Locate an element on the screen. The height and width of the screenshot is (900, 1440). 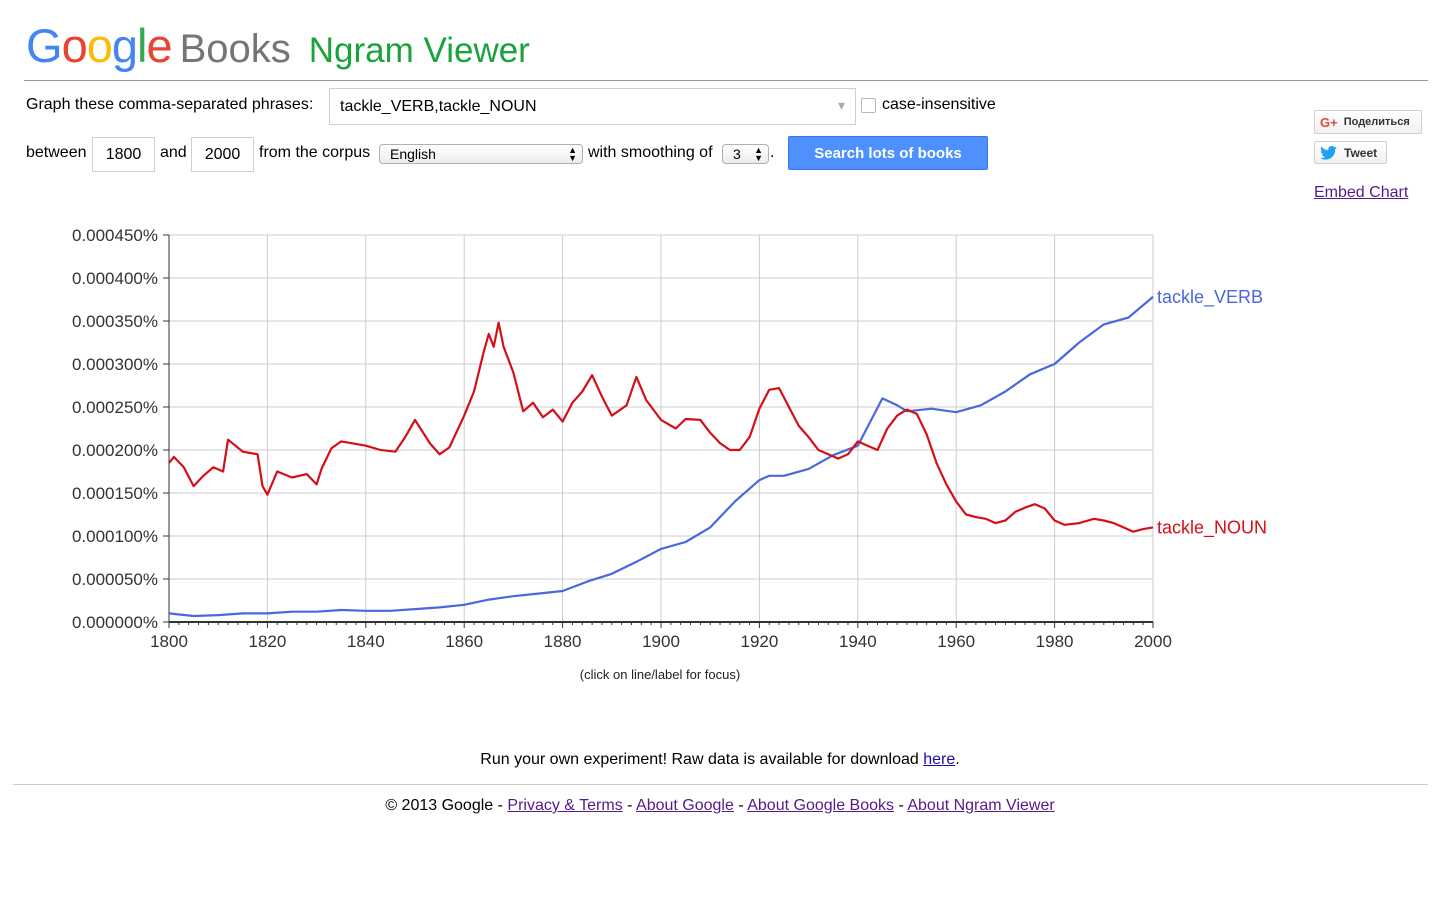
x-tick-label: 1940 is located at coordinates (858, 641).